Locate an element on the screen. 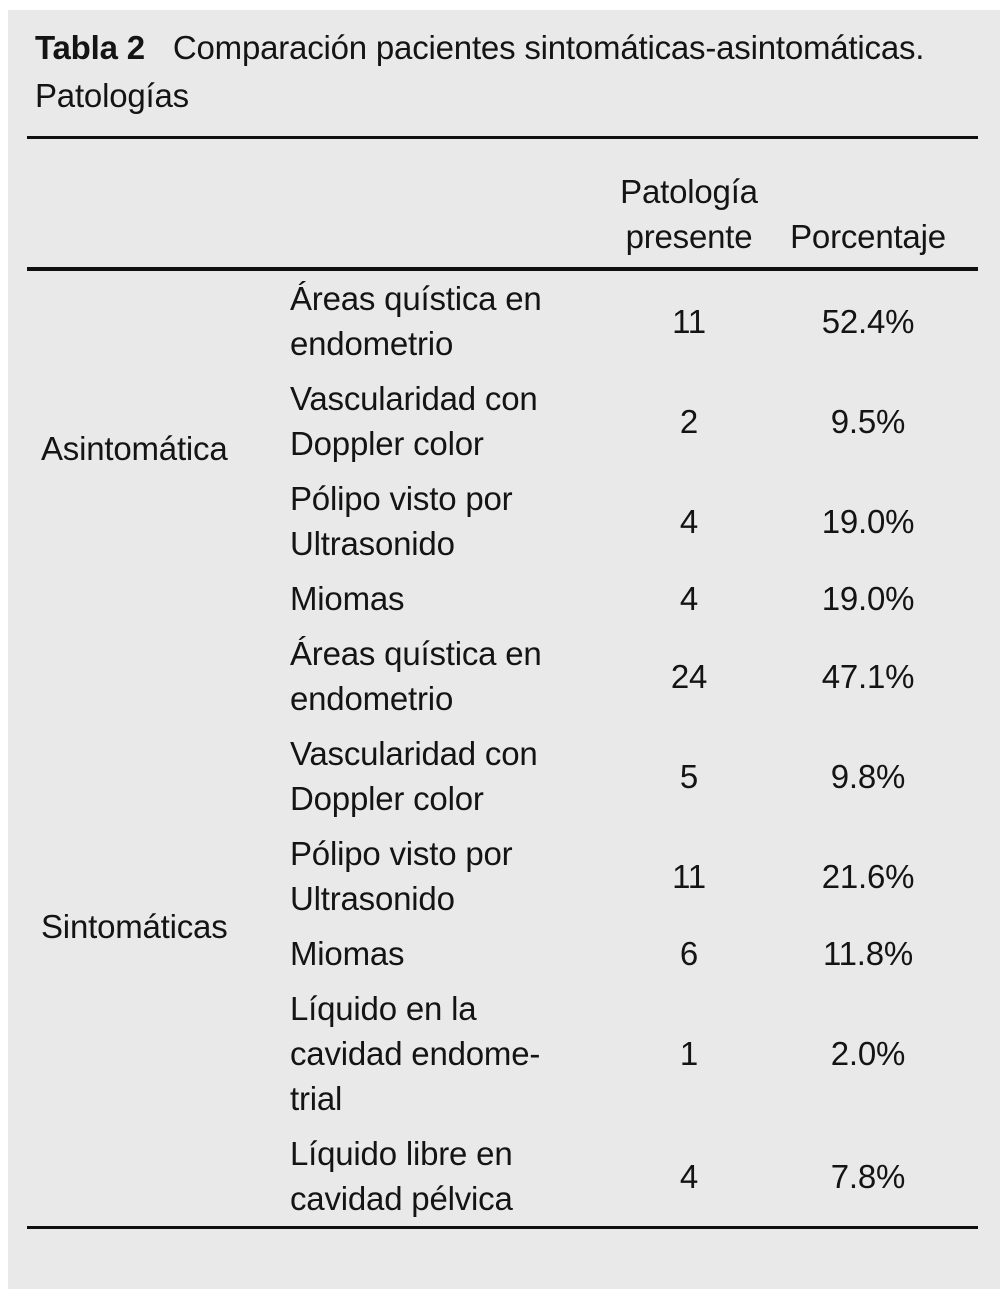 The image size is (1008, 1295). present-count-cell: 2 is located at coordinates (689, 421).